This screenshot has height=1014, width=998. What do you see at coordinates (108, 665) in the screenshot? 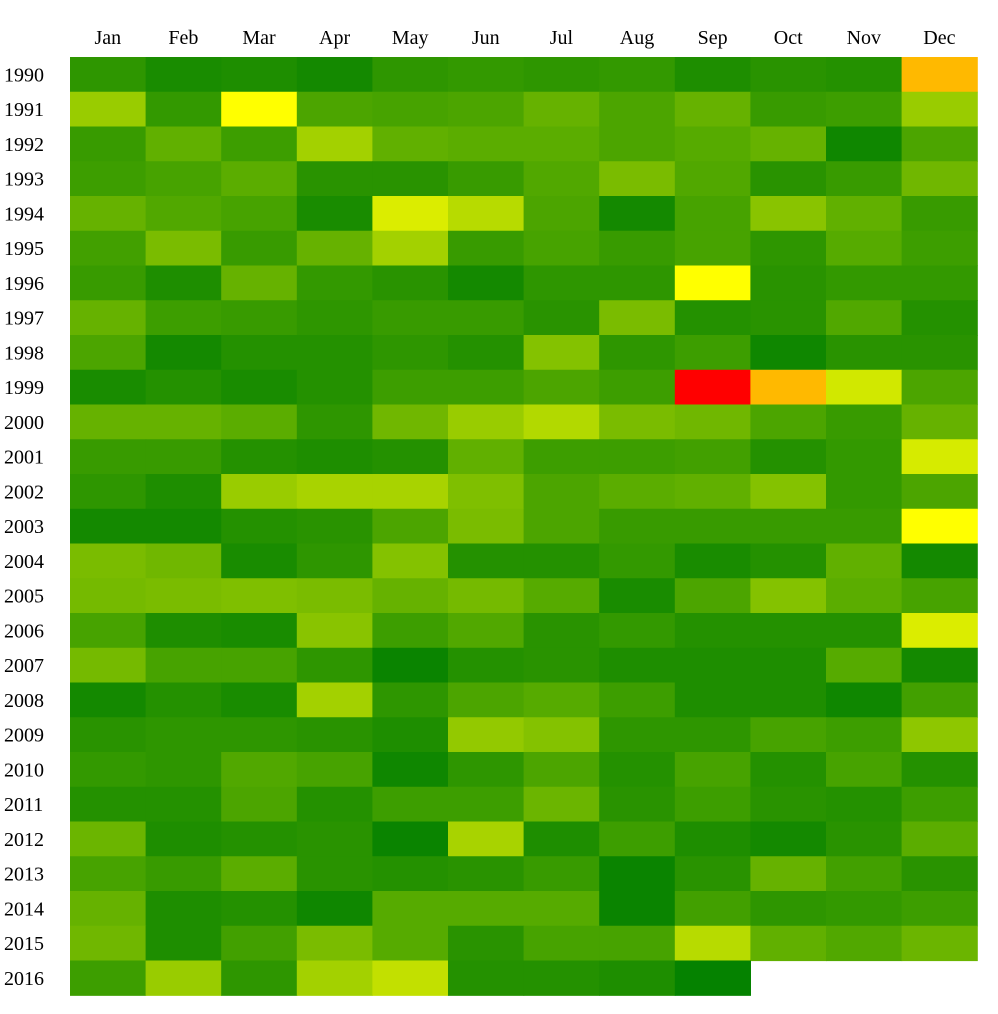
I see `heatmap-cell-2007-jan` at bounding box center [108, 665].